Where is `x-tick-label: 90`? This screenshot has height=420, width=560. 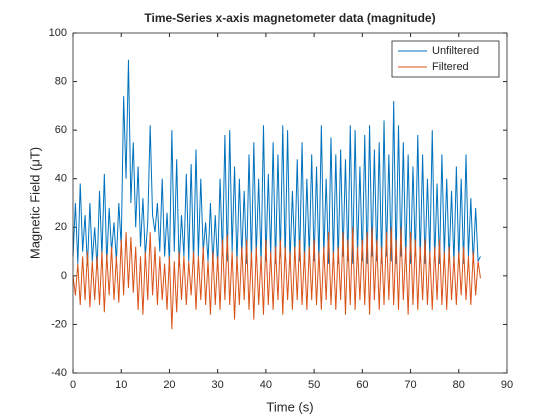
x-tick-label: 90 is located at coordinates (507, 385).